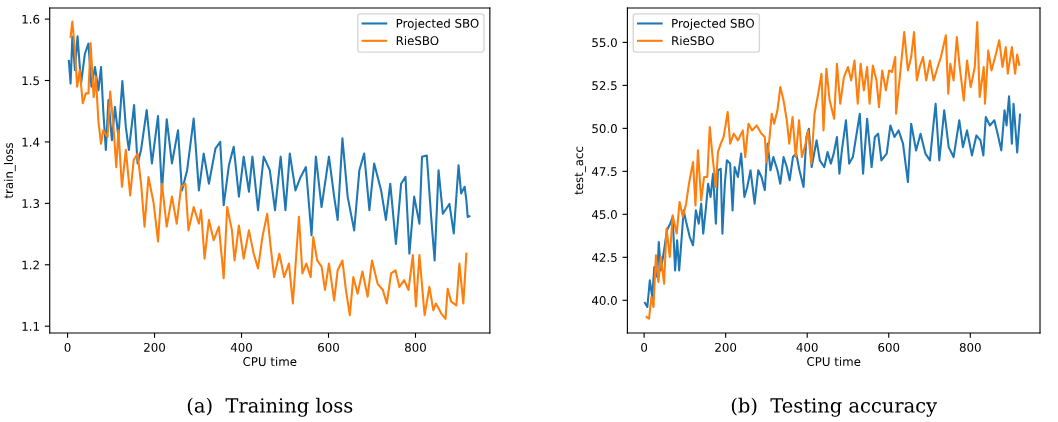 This screenshot has height=422, width=1058. I want to click on y-tick-label: 45.0, so click(604, 214).